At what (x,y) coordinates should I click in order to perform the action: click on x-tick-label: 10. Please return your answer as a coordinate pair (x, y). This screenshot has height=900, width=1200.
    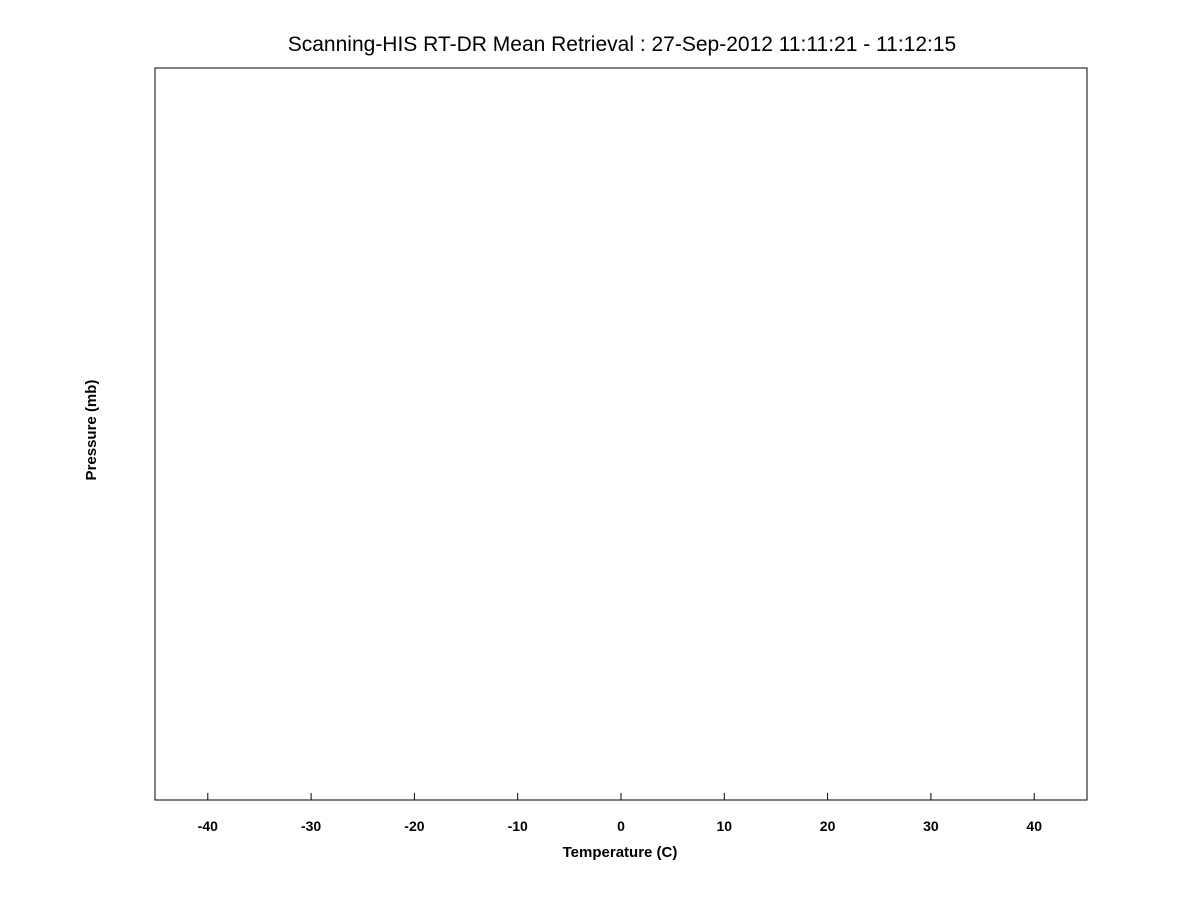
    Looking at the image, I should click on (725, 826).